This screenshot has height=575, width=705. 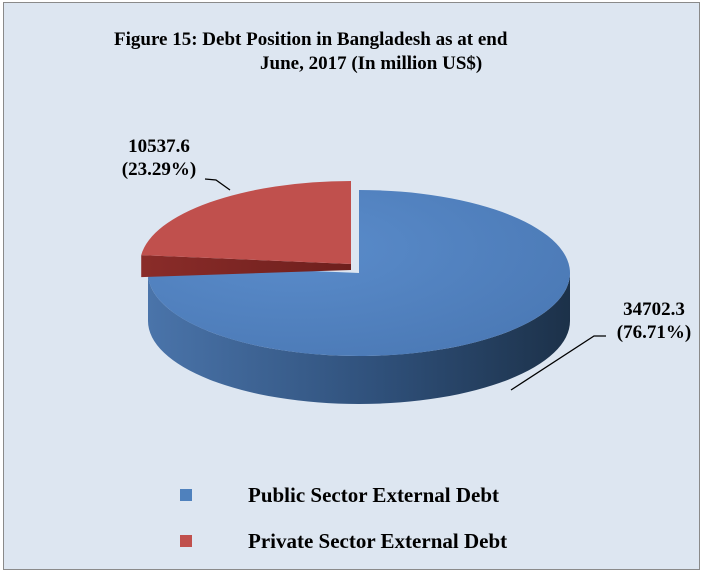 What do you see at coordinates (246, 222) in the screenshot?
I see `private-slice-top` at bounding box center [246, 222].